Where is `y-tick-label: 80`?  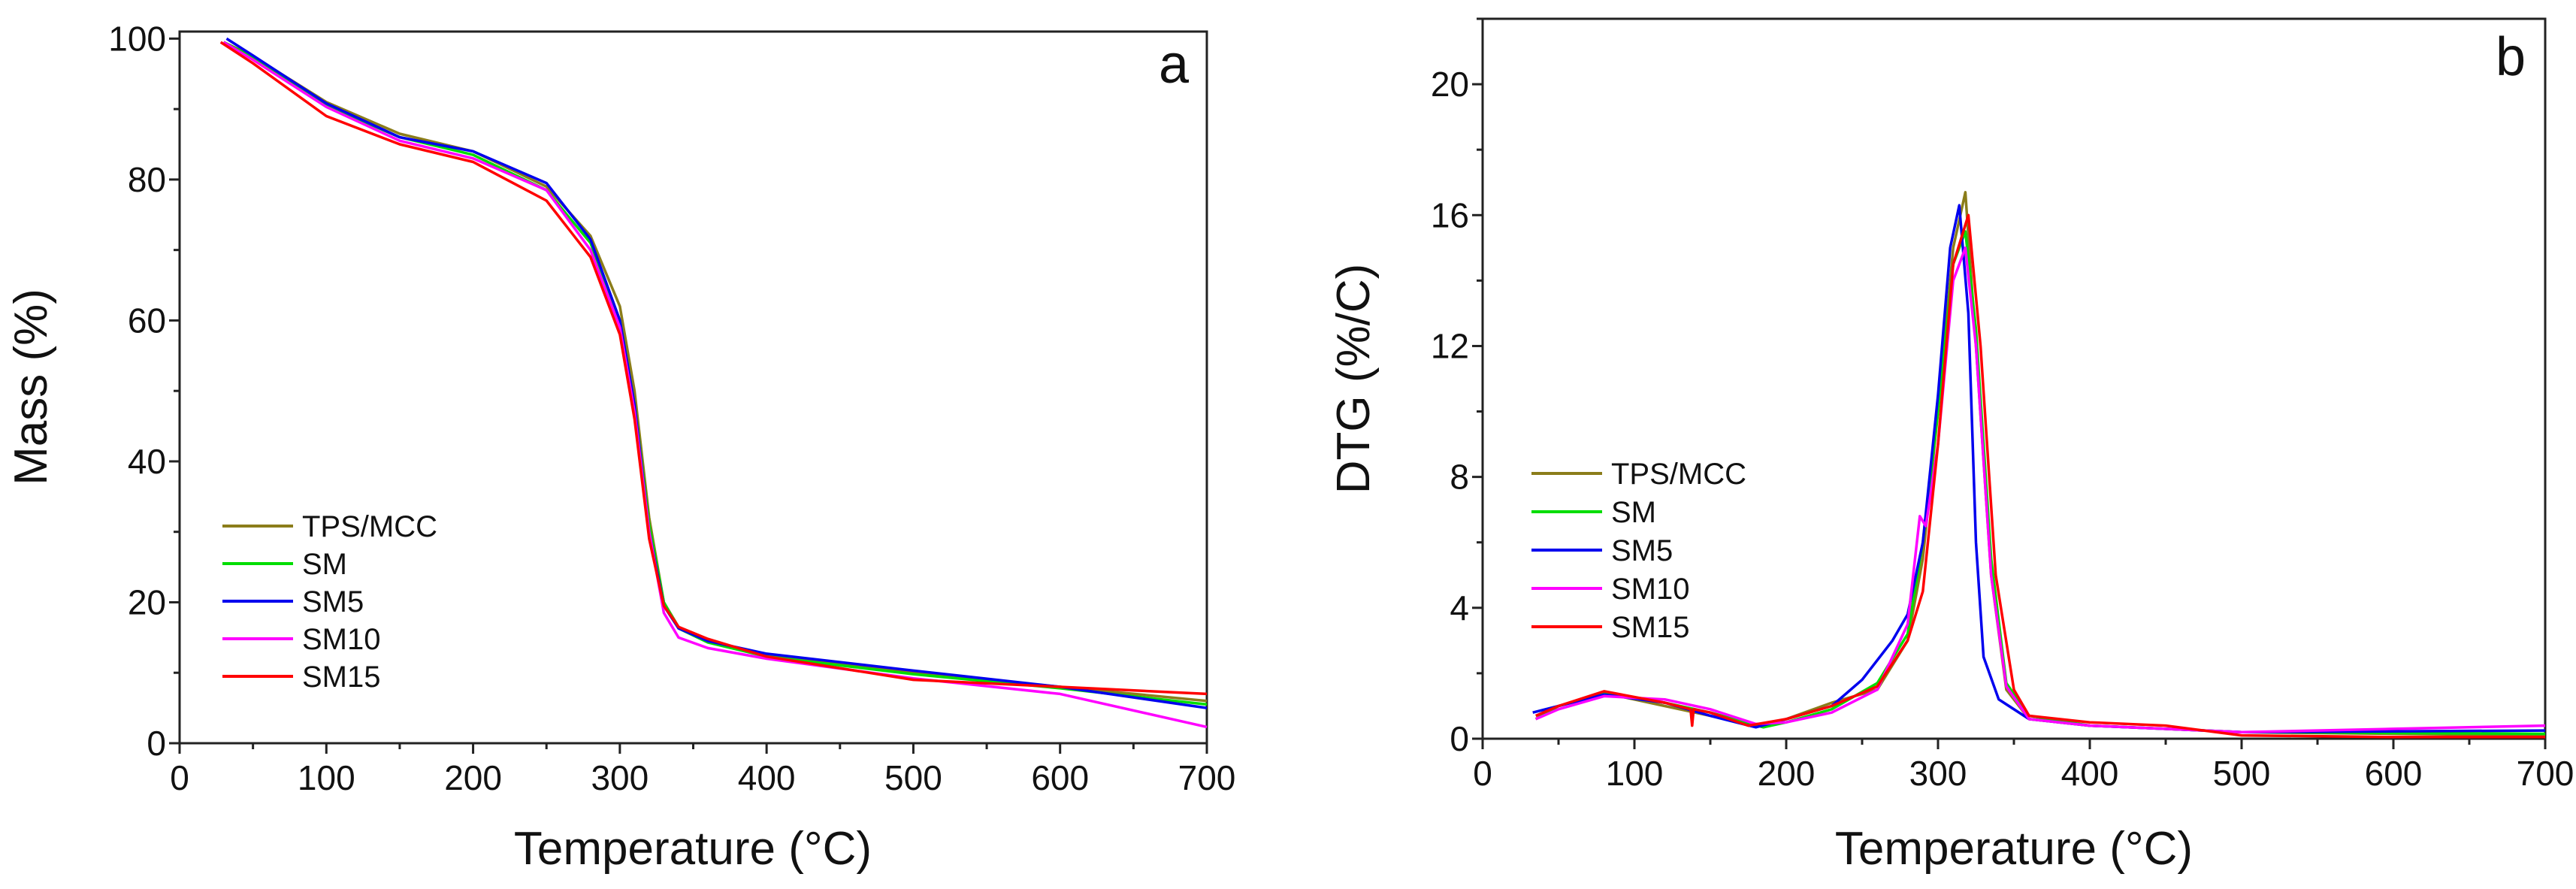 y-tick-label: 80 is located at coordinates (147, 179).